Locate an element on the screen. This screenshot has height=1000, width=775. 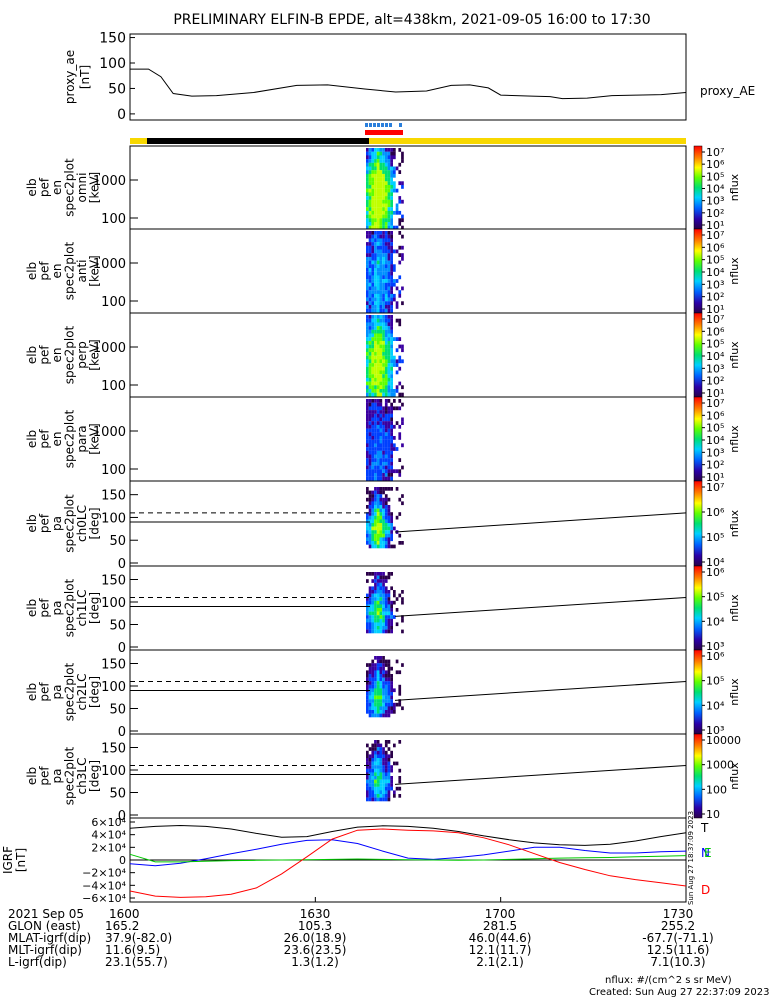
ytick-label: 1000 is located at coordinates (109, 181).